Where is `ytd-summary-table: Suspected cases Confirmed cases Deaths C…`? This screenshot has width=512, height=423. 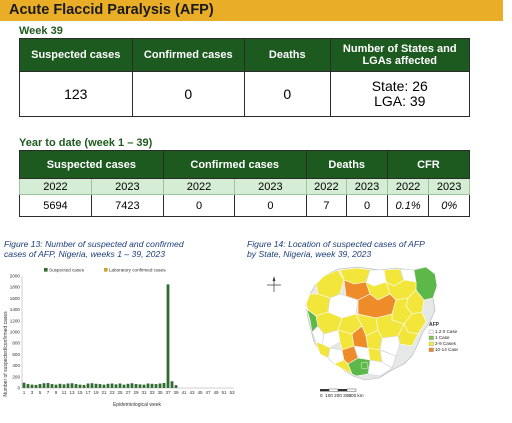 ytd-summary-table: Suspected cases Confirmed cases Deaths C… is located at coordinates (245, 183).